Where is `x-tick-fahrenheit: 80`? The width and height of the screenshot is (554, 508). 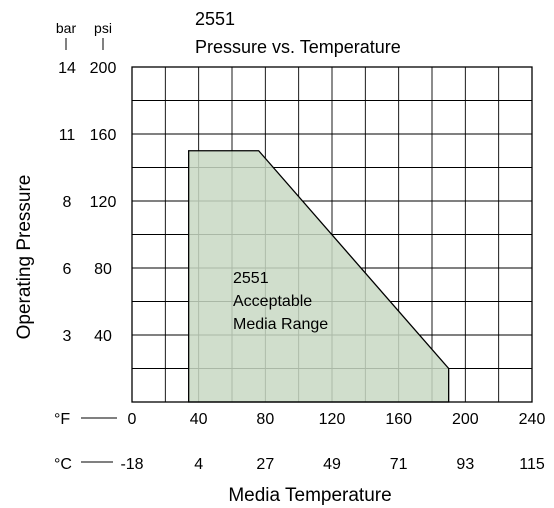
x-tick-fahrenheit: 80 is located at coordinates (265, 419).